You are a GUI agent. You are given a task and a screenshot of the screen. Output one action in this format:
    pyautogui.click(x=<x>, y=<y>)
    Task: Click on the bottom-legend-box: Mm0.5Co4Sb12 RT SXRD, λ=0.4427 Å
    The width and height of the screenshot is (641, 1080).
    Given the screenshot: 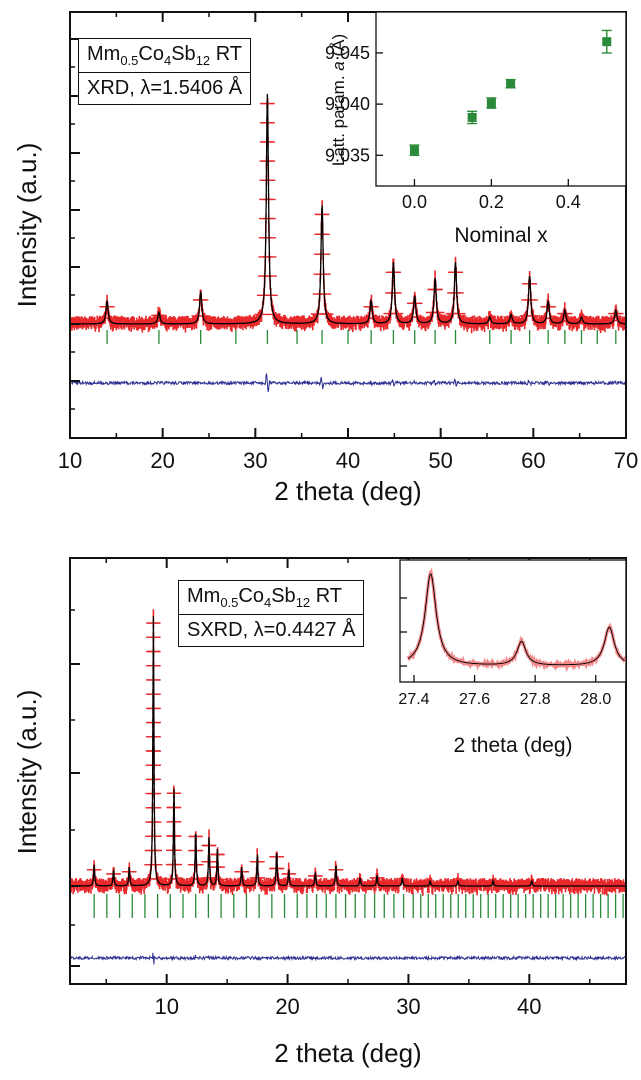 What is the action you would take?
    pyautogui.click(x=271, y=613)
    